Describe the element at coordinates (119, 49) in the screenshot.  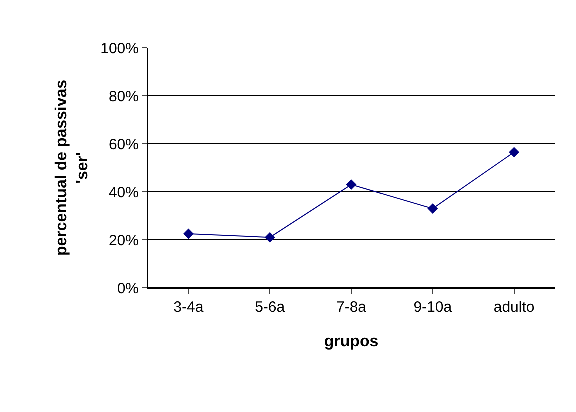
I see `y-tick-label: 100%` at that location.